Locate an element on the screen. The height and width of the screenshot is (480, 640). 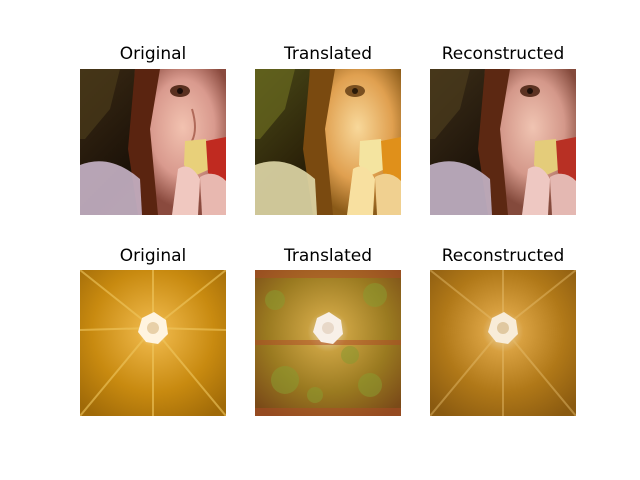
panel-title-translated-row1: Translated is located at coordinates (328, 54).